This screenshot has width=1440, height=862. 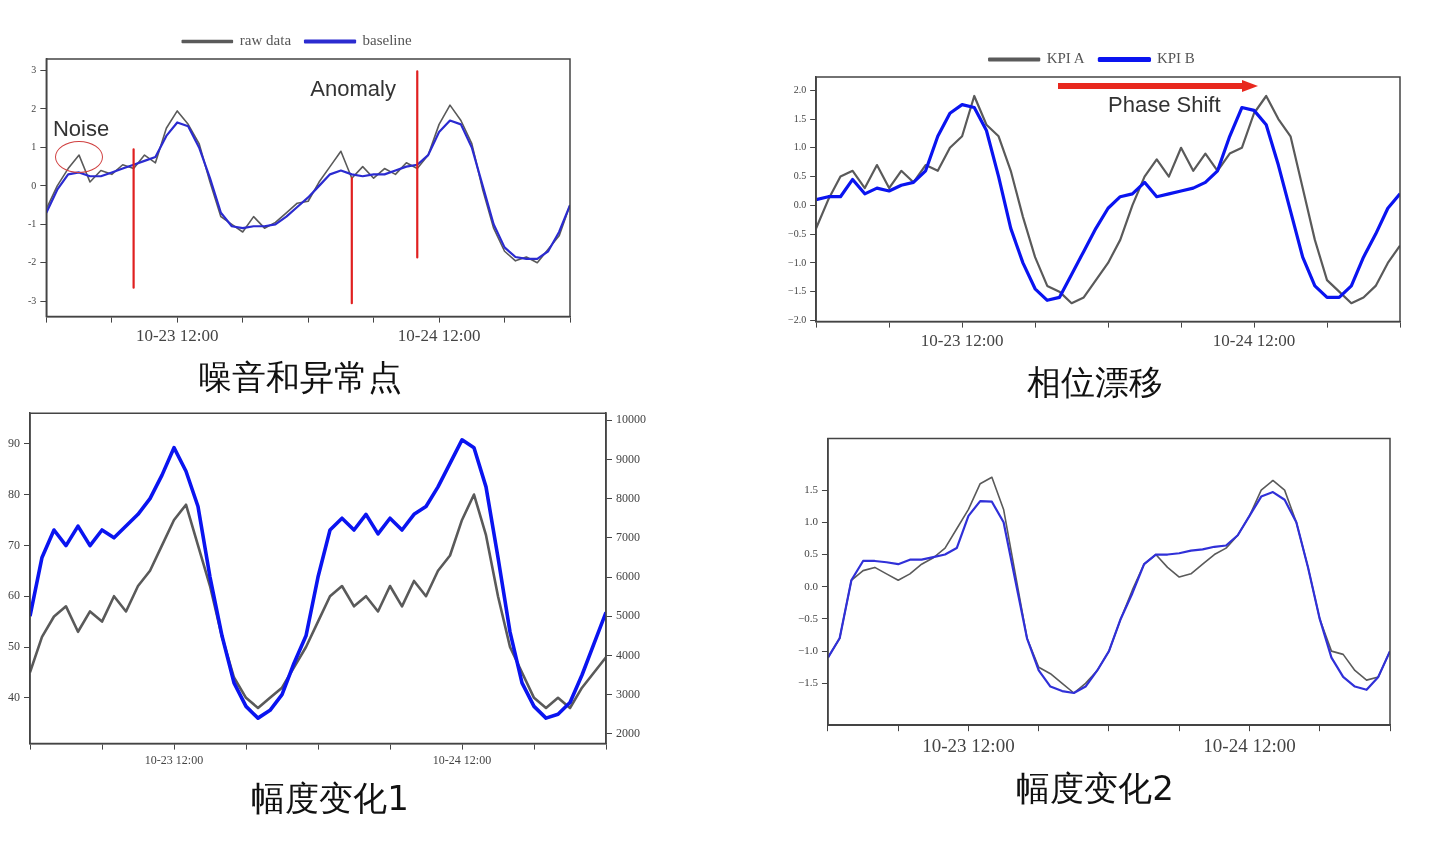 What do you see at coordinates (32, 300) in the screenshot?
I see `y-tick-label: -3` at bounding box center [32, 300].